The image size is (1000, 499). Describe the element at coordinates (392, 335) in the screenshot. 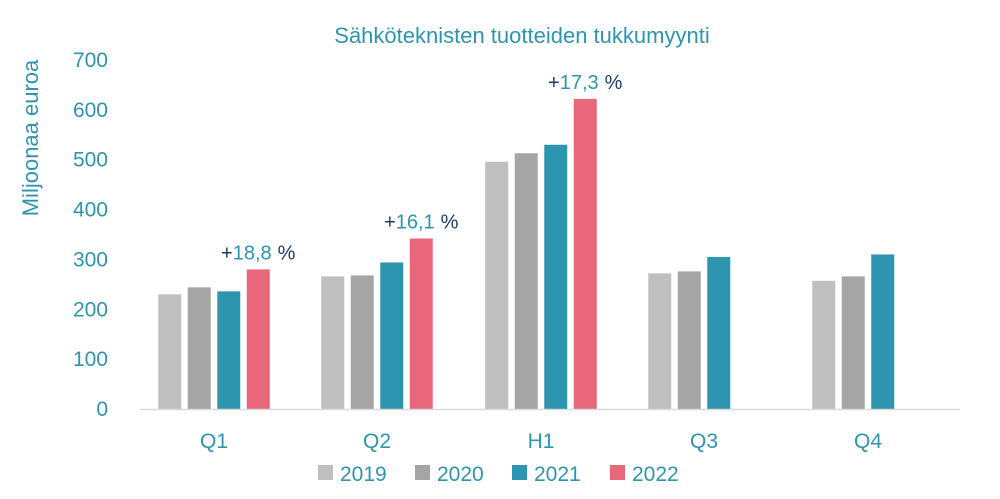

I see `bar-q2-2021` at that location.